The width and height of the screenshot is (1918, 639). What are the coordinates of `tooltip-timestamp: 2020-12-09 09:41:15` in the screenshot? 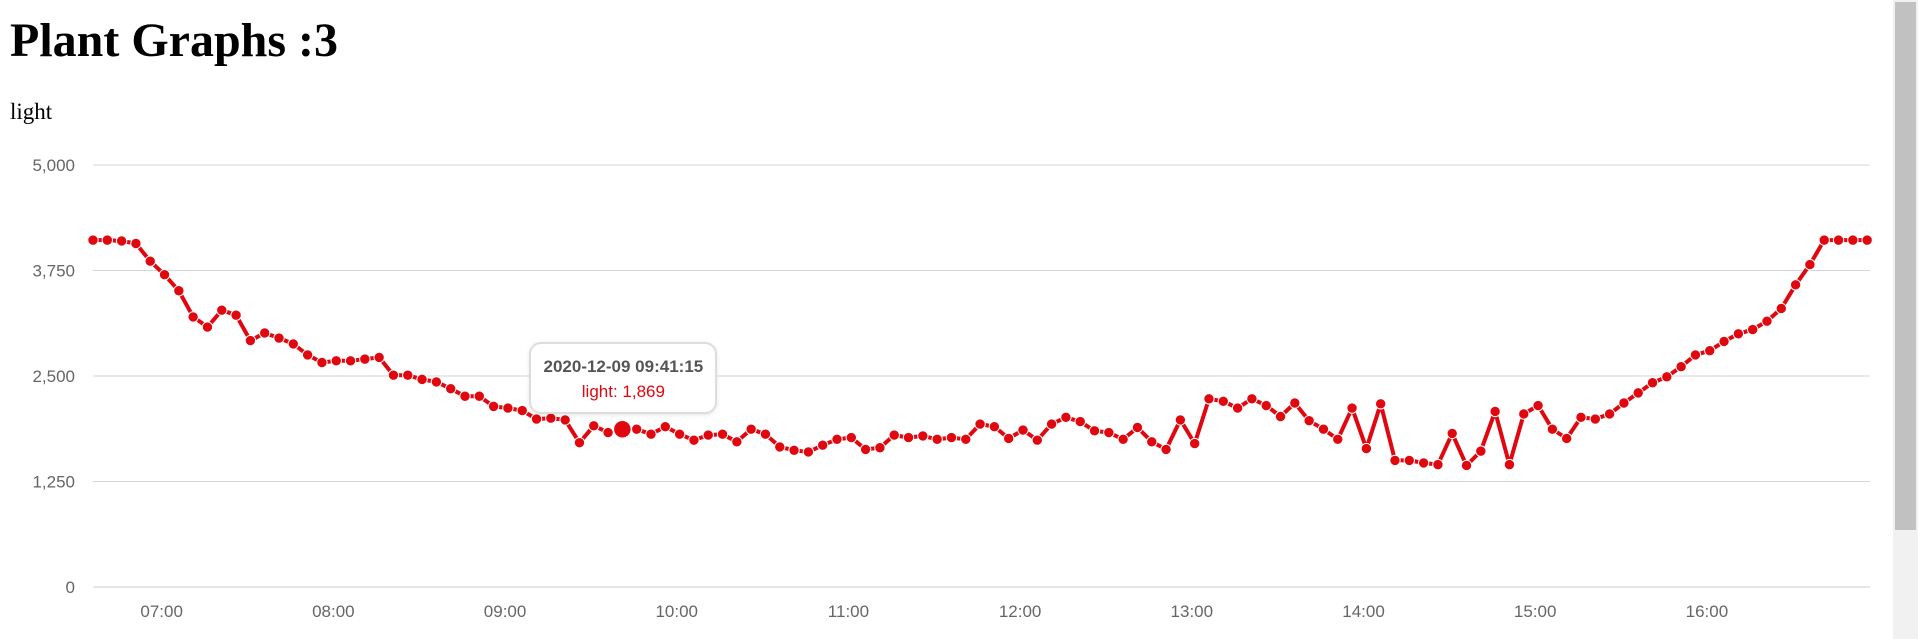 It's located at (623, 367).